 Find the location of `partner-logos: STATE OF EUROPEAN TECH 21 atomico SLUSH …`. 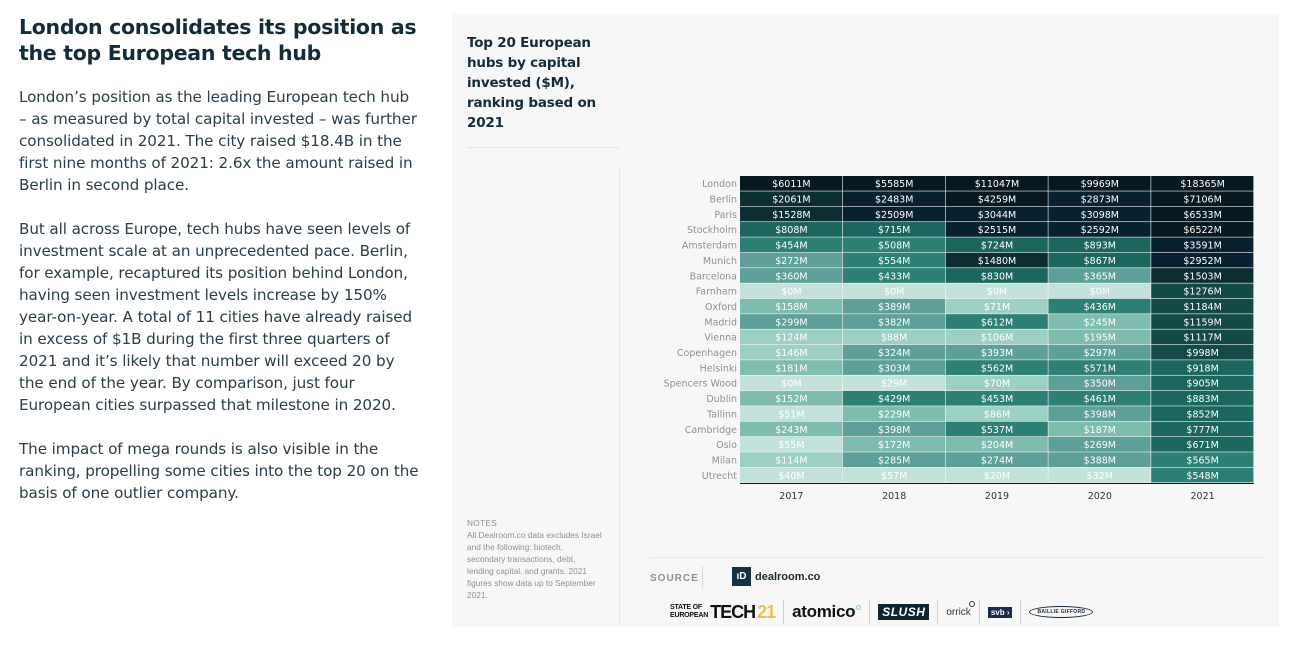

partner-logos: STATE OF EUROPEAN TECH 21 atomico SLUSH … is located at coordinates (881, 612).